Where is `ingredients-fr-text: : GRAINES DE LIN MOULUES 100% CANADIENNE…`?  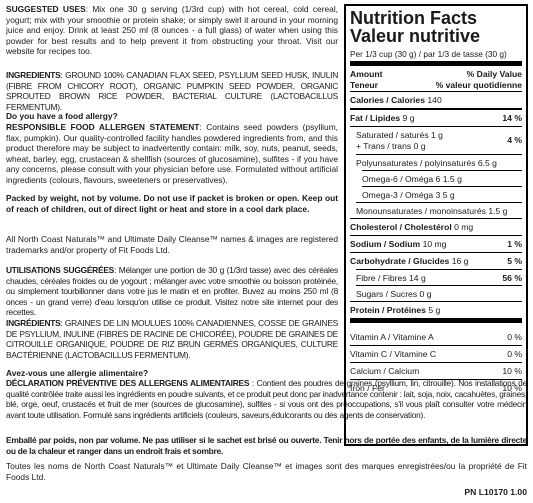
ingredients-fr-text: : GRAINES DE LIN MOULUES 100% CANADIENNE… is located at coordinates (172, 339).